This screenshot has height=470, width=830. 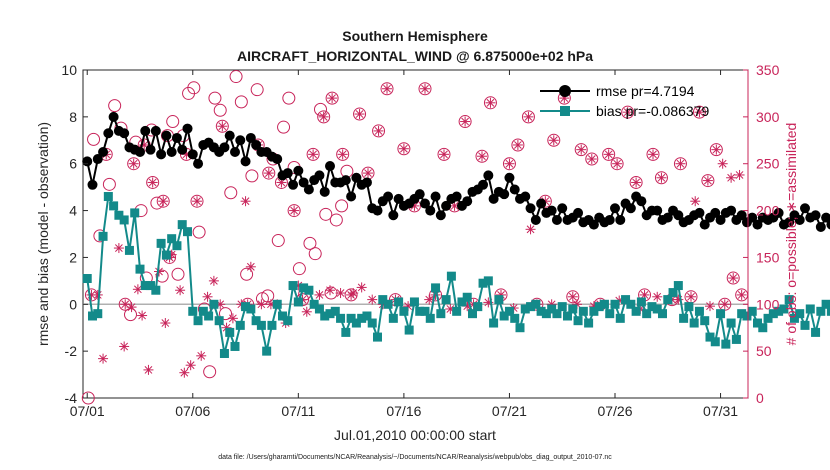 What do you see at coordinates (624, 101) in the screenshot?
I see `legend: rmse pr=4.7194 bias pr=-0.086379` at bounding box center [624, 101].